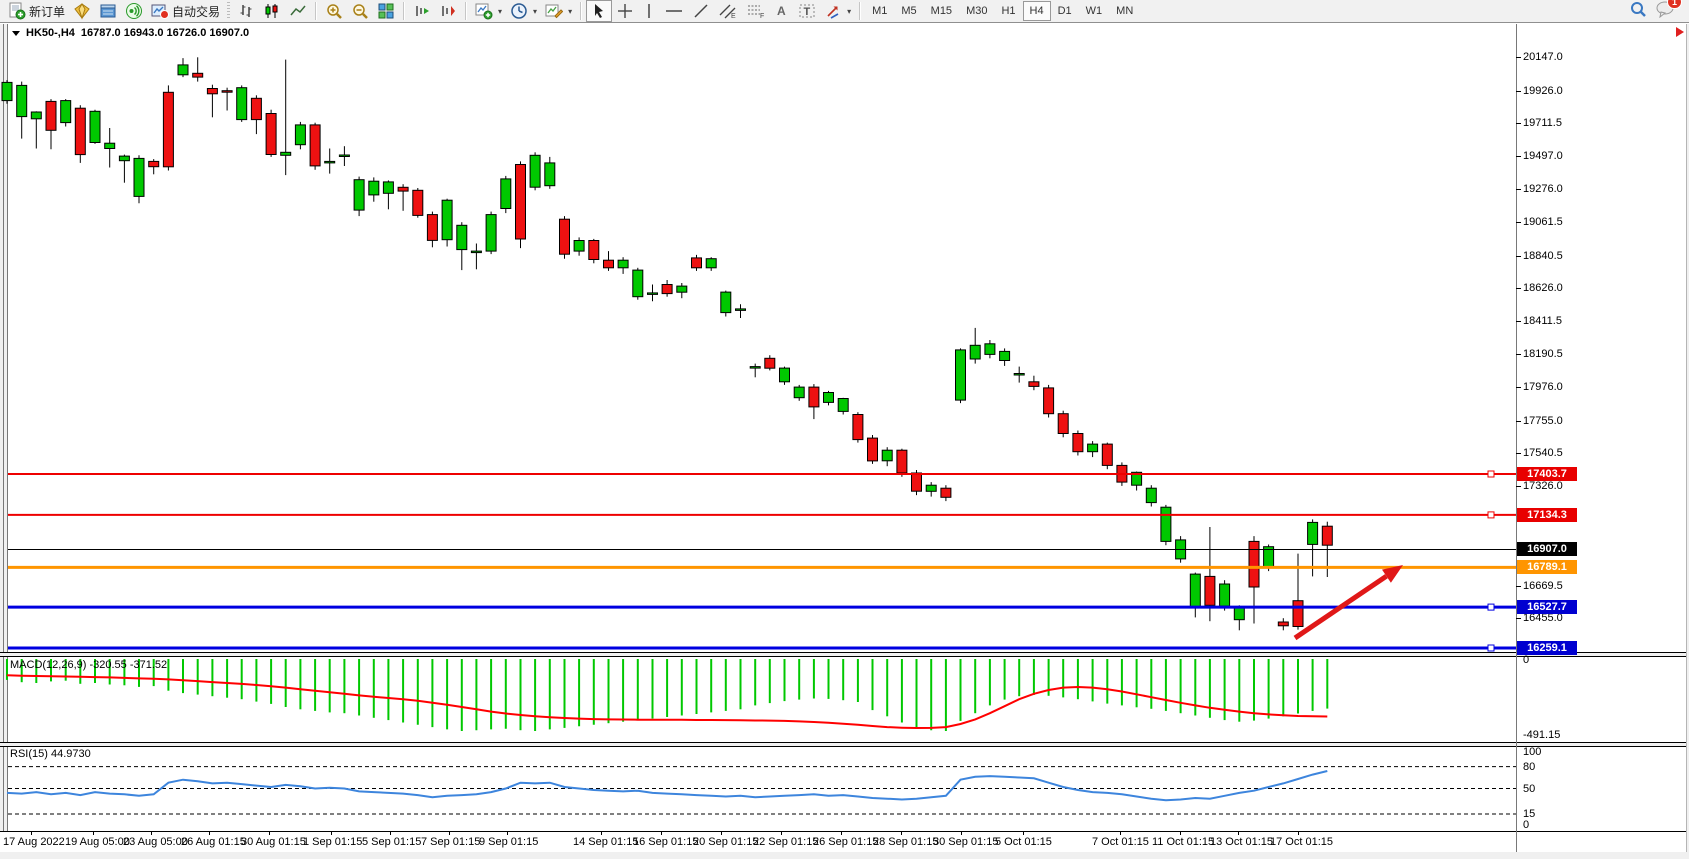 This screenshot has height=859, width=1689. What do you see at coordinates (108, 11) in the screenshot?
I see `market-watch-button` at bounding box center [108, 11].